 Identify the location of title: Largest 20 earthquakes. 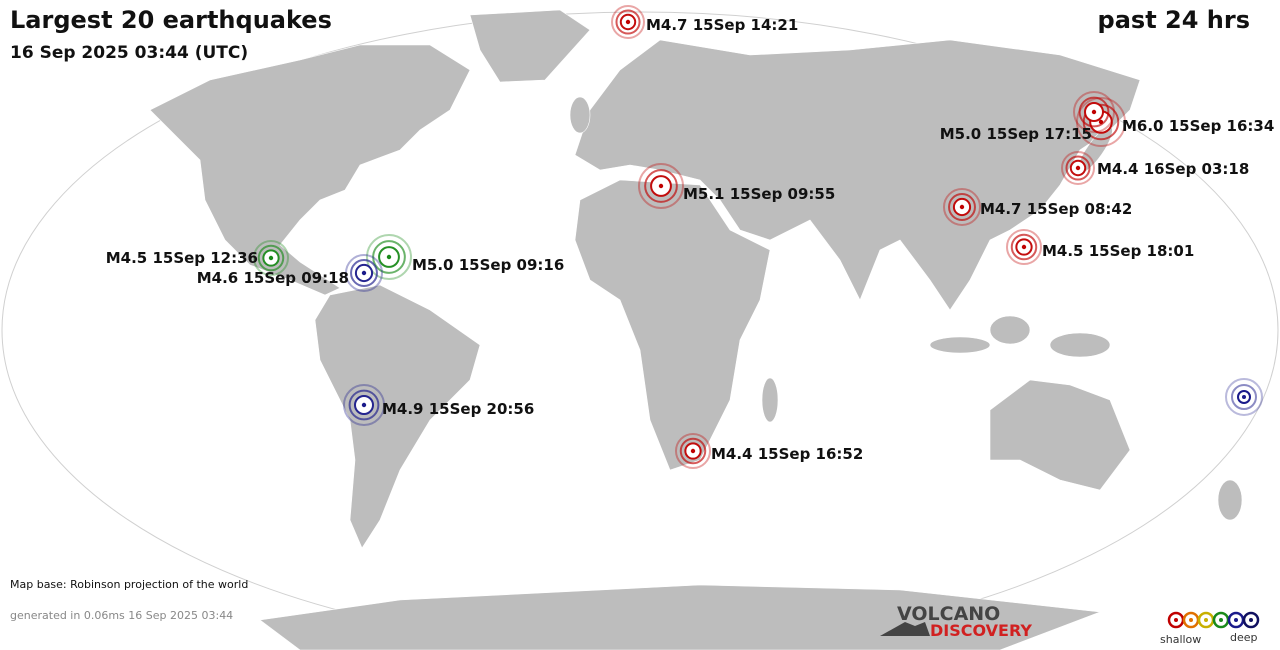
(171, 20).